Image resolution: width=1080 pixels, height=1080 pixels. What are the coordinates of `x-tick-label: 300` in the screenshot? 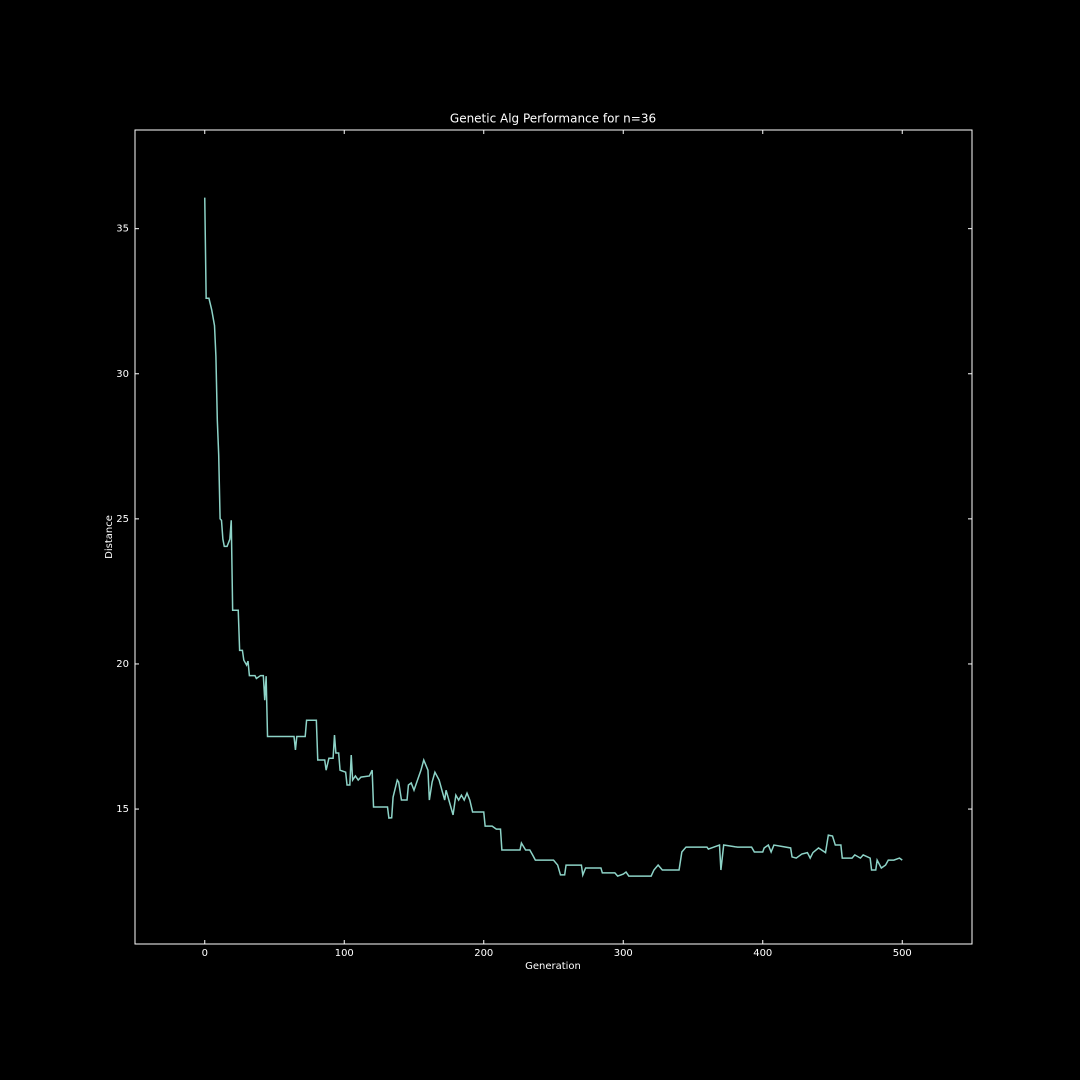 It's located at (623, 953).